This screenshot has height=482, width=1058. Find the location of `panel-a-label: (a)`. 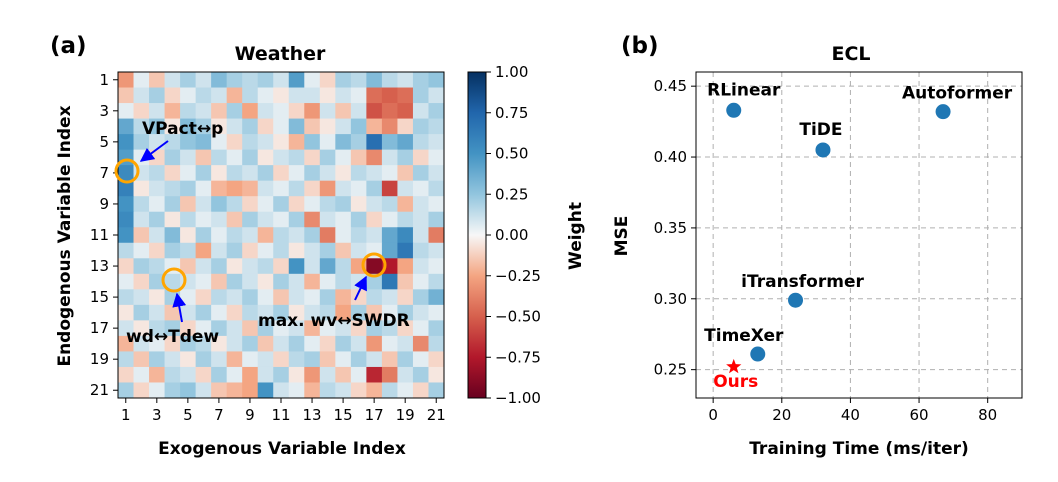

panel-a-label: (a) is located at coordinates (68, 46).